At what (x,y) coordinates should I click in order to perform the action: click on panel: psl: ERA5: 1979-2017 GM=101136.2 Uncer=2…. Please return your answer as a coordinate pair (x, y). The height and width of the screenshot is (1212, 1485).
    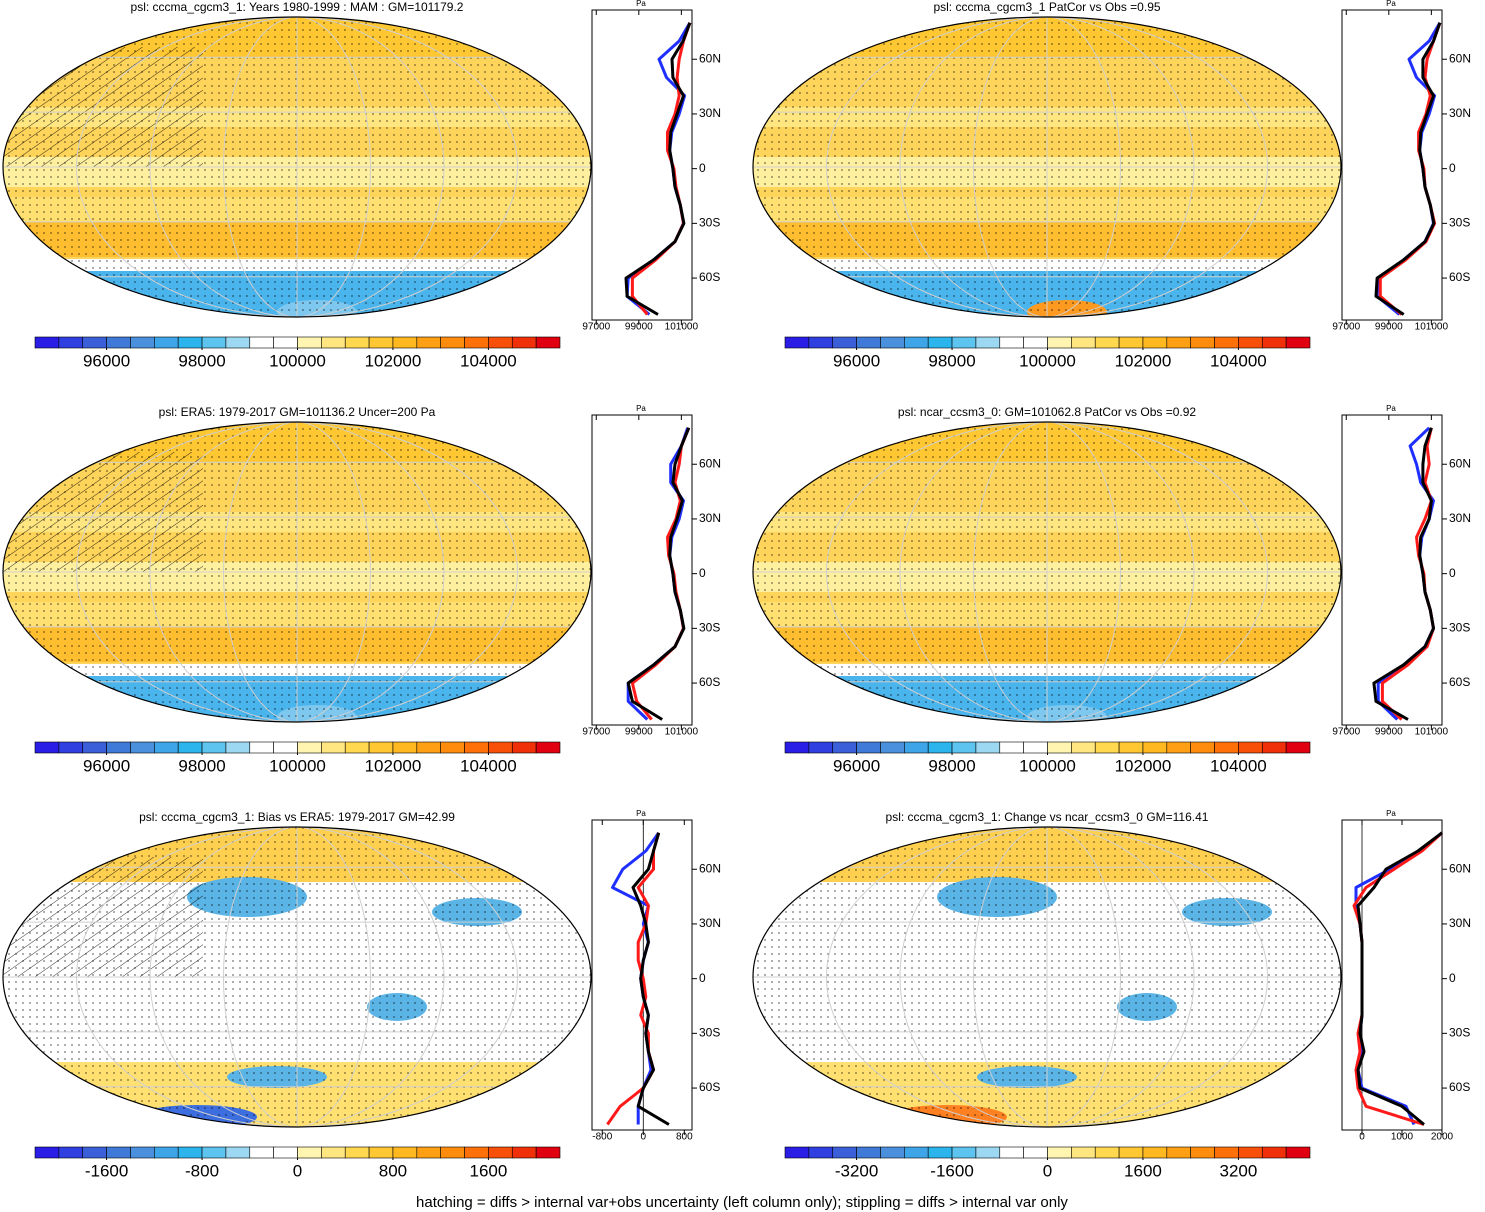
    Looking at the image, I should click on (361, 589).